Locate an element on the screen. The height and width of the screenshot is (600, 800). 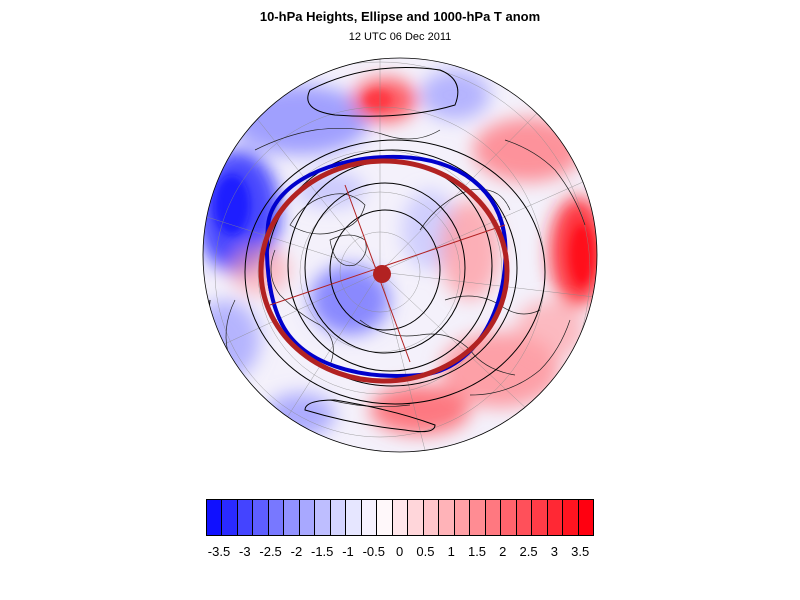
polar-vortex-edge is located at coordinates (386, 266).